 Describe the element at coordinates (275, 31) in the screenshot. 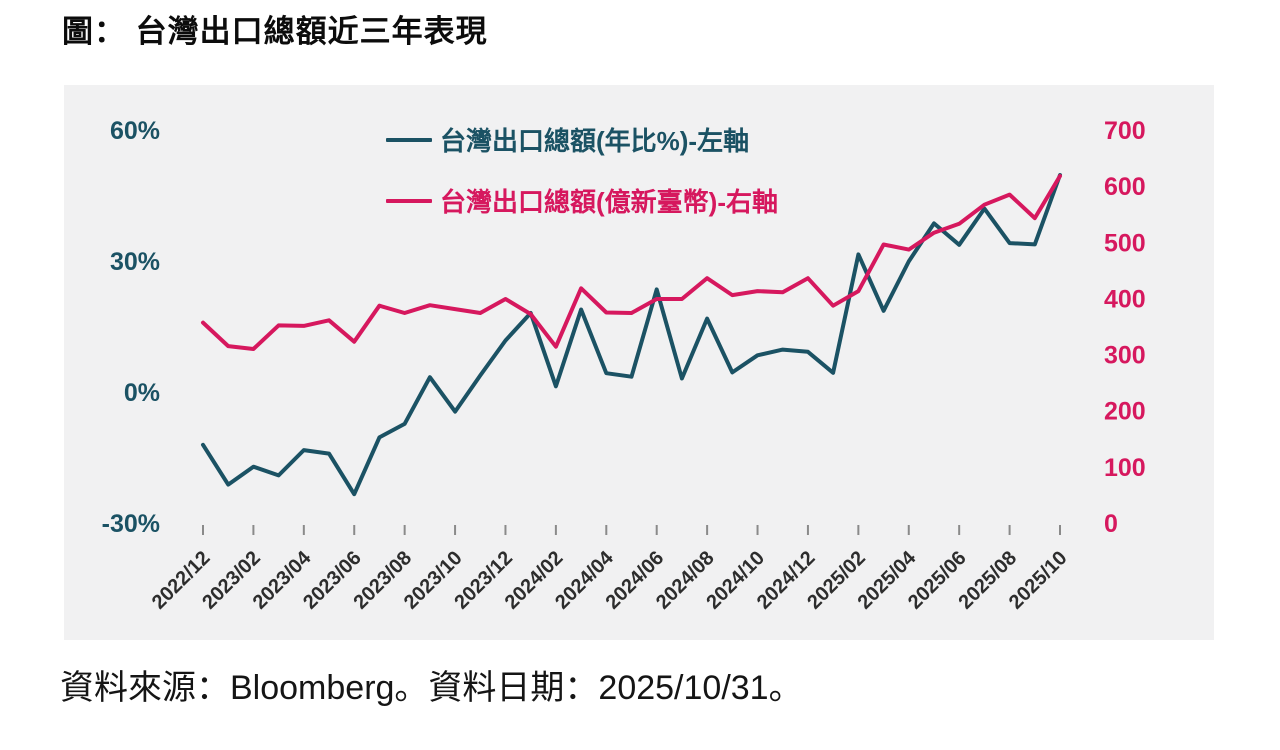

I see `page-title: 圖： 台灣出口總額近三年表現` at that location.